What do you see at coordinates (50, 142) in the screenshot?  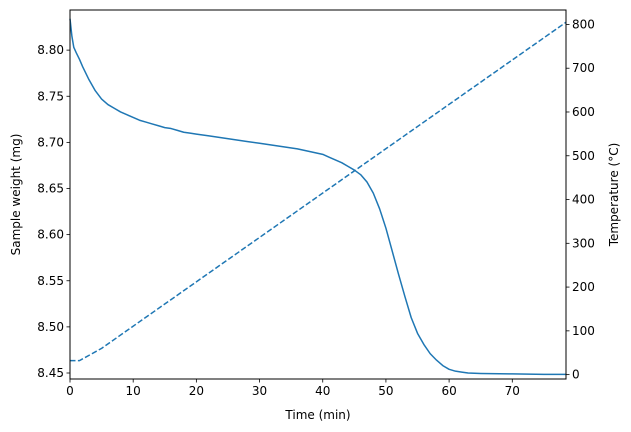 I see `y-left-tick-label: 8.70` at bounding box center [50, 142].